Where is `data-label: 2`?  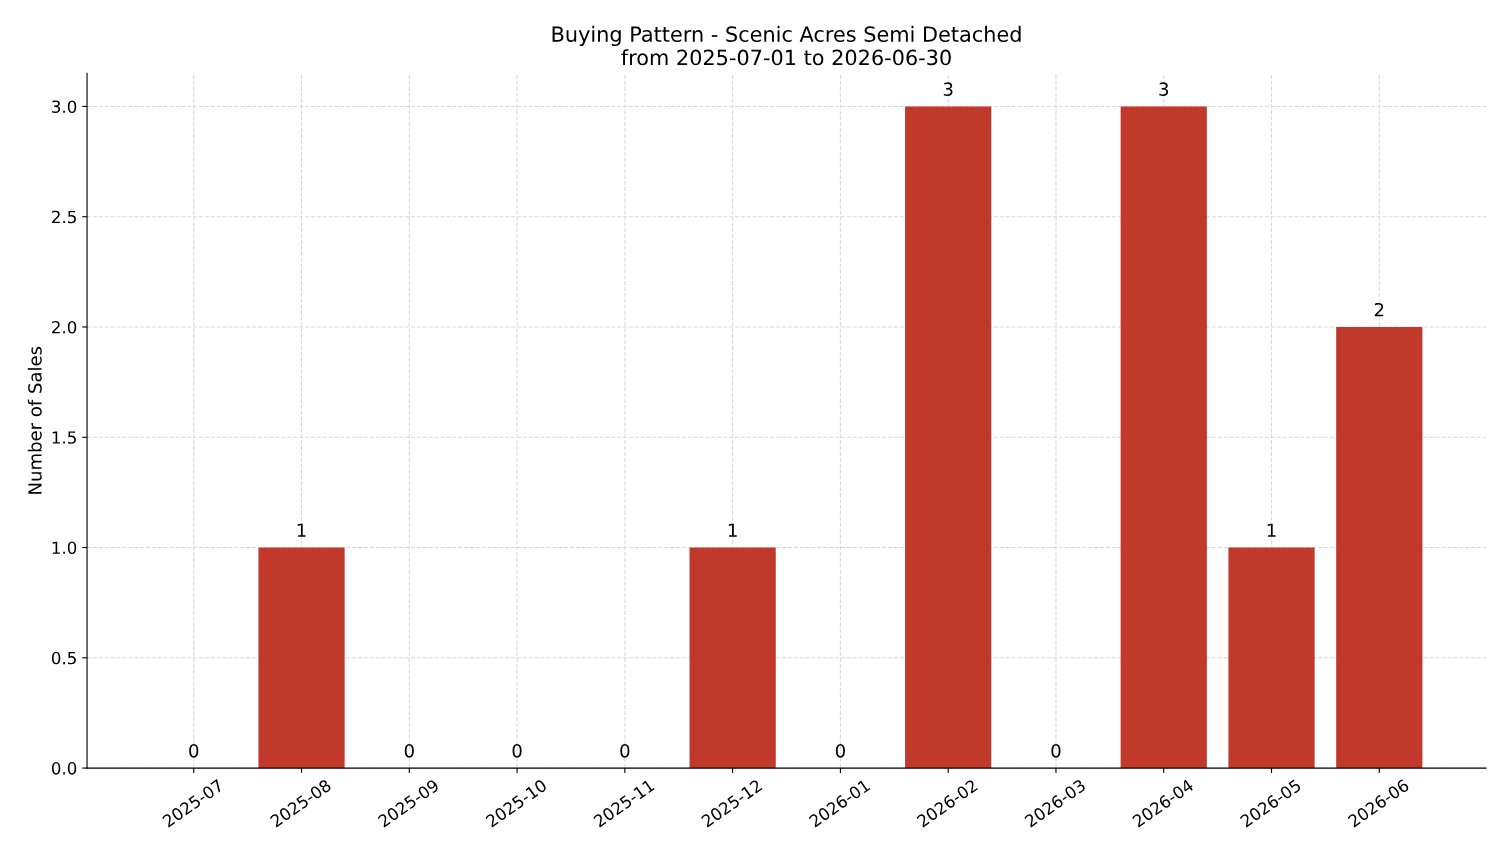
data-label: 2 is located at coordinates (1379, 309).